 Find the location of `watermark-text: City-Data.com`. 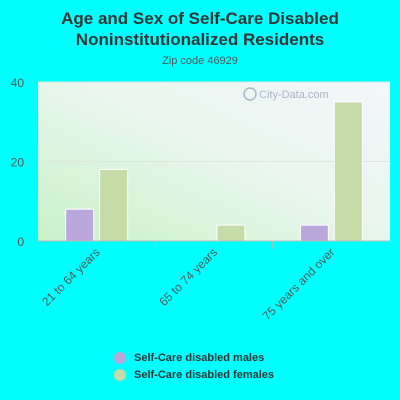

watermark-text: City-Data.com is located at coordinates (294, 95).